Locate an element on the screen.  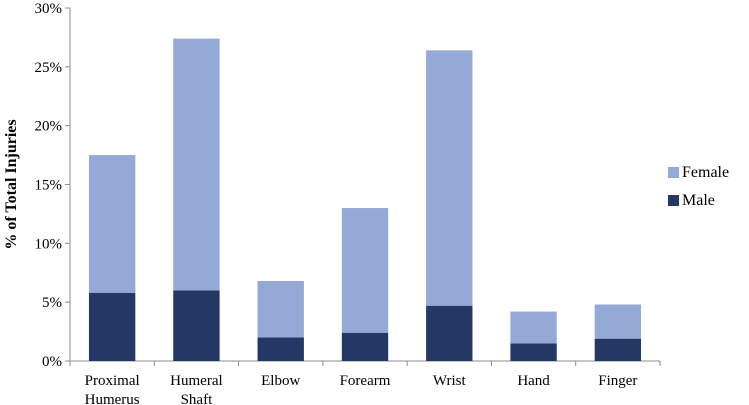
y-tick-label: 10% is located at coordinates (49, 244).